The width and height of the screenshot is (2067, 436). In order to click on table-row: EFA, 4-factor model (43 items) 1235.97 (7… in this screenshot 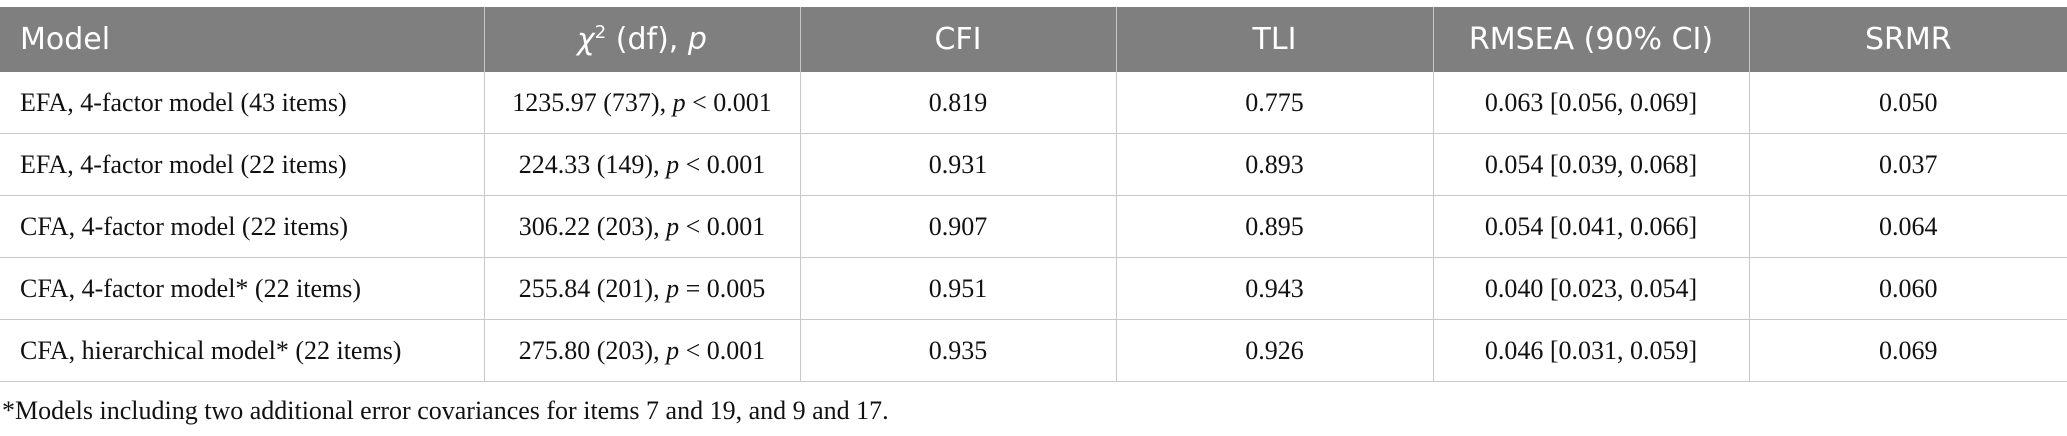, I will do `click(1033, 103)`.